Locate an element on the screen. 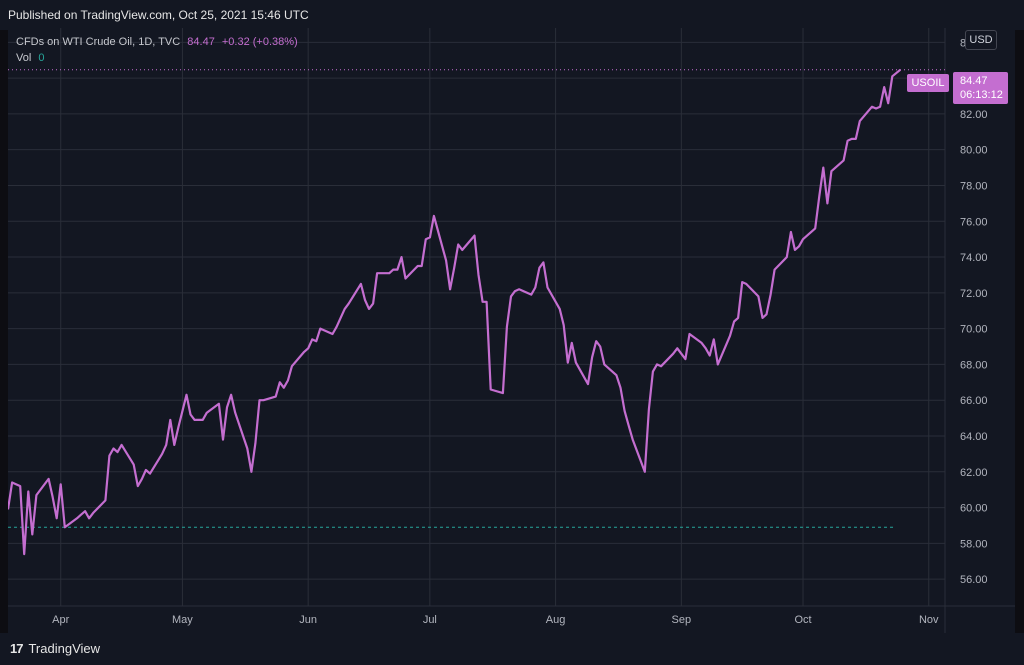 The image size is (1024, 665). y-tick-label: 70.00 is located at coordinates (974, 330).